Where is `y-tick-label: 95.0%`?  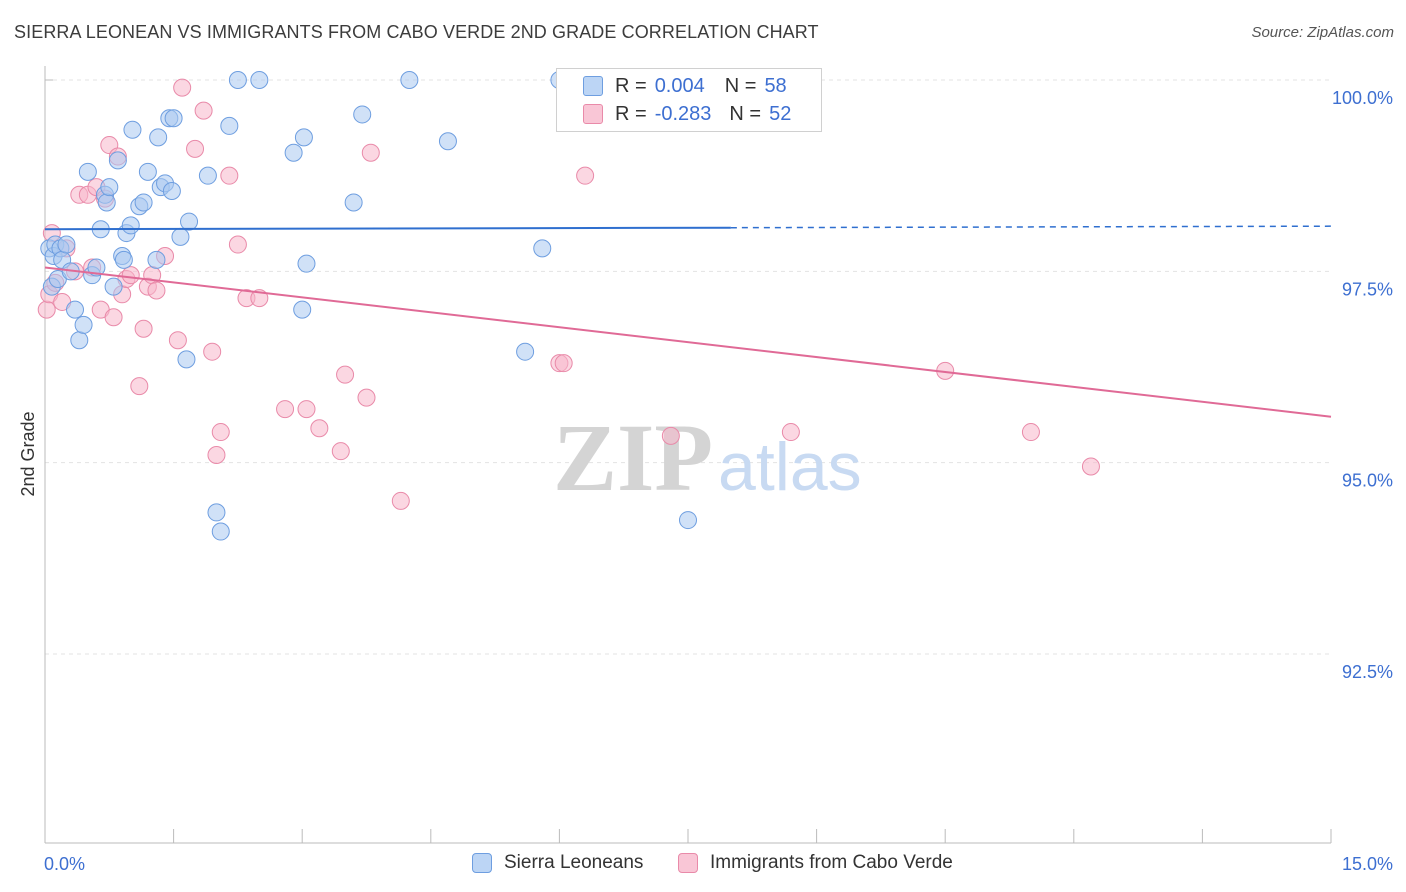 y-tick-label: 95.0% is located at coordinates (1367, 481).